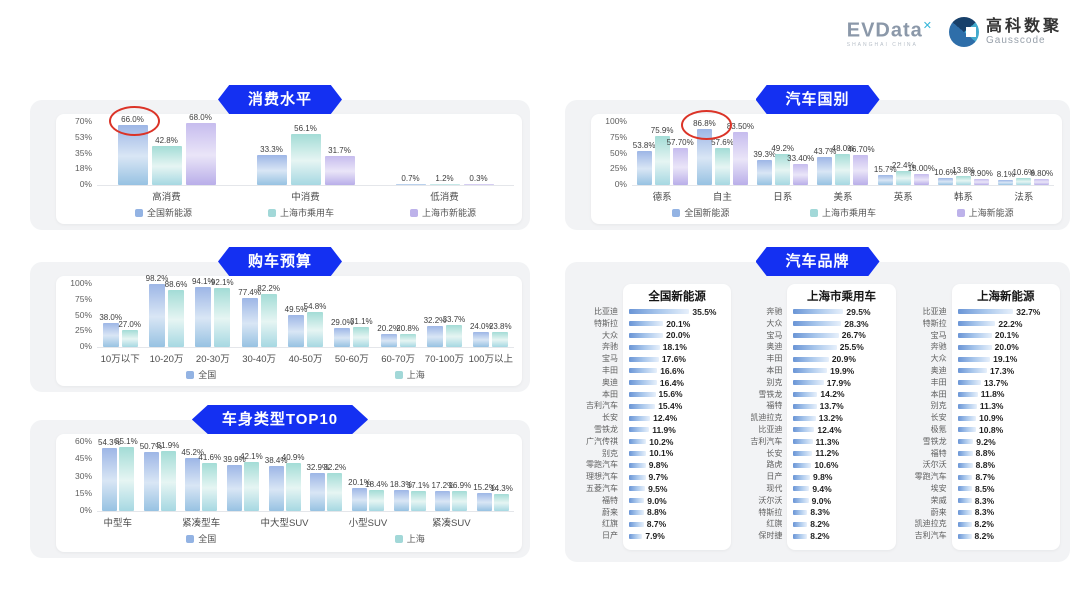 This screenshot has height=608, width=1080. Describe the element at coordinates (930, 524) in the screenshot. I see `brand-name-label: 凯迪拉克` at that location.